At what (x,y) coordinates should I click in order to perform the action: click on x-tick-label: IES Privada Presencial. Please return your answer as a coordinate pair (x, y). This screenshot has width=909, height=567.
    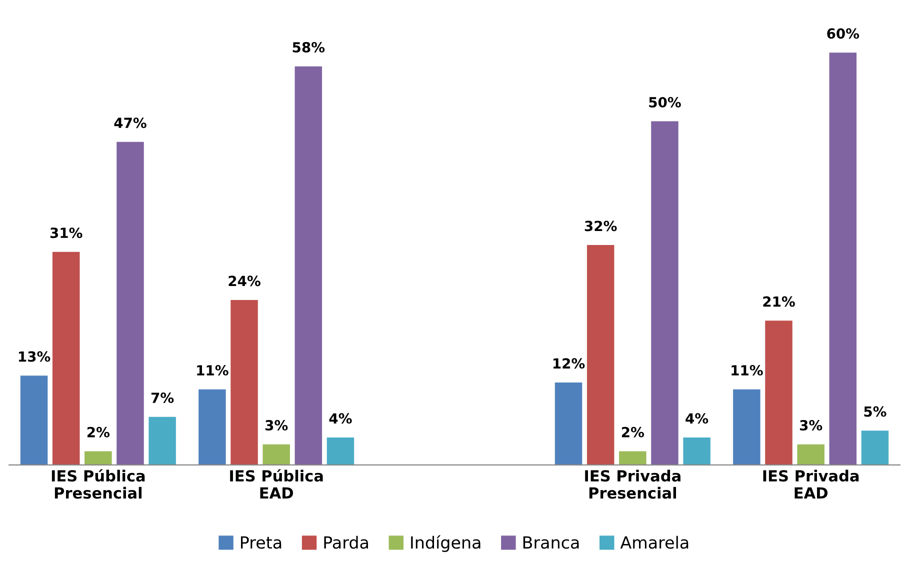
    Looking at the image, I should click on (632, 484).